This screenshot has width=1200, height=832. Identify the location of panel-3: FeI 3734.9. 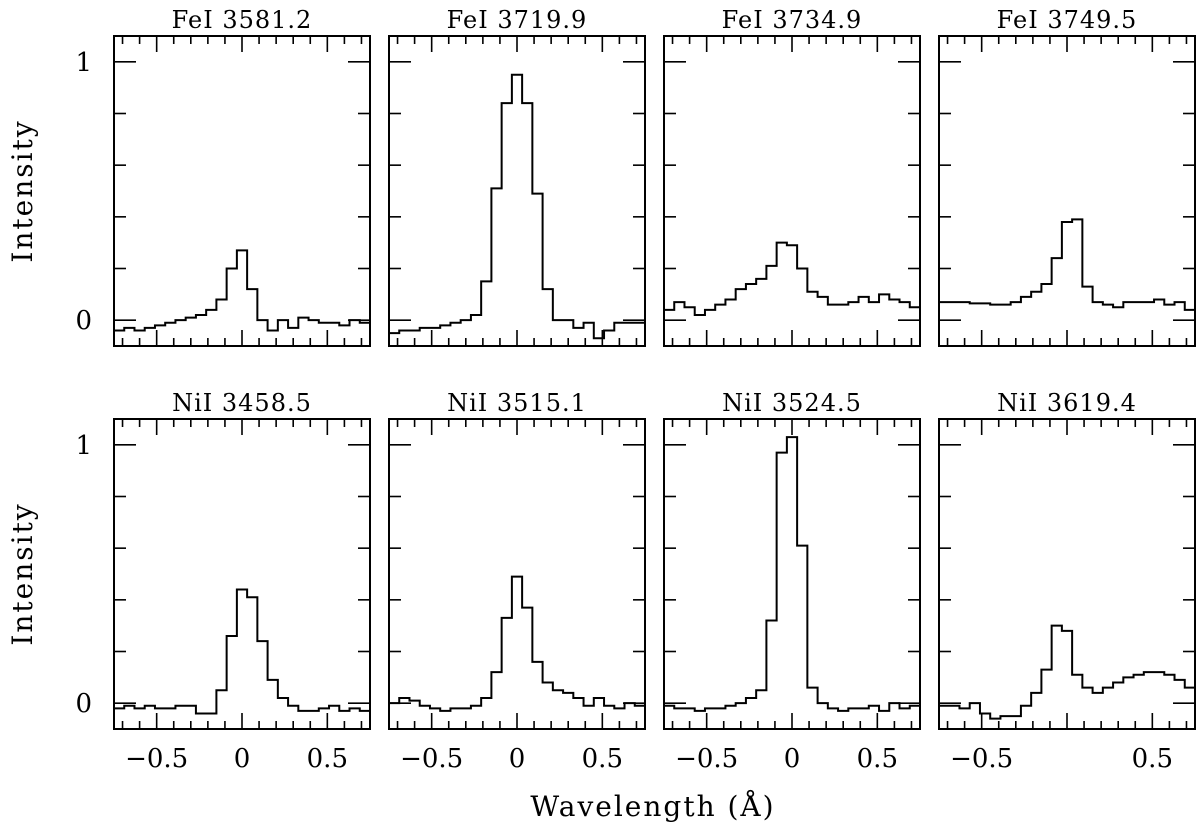
(792, 176).